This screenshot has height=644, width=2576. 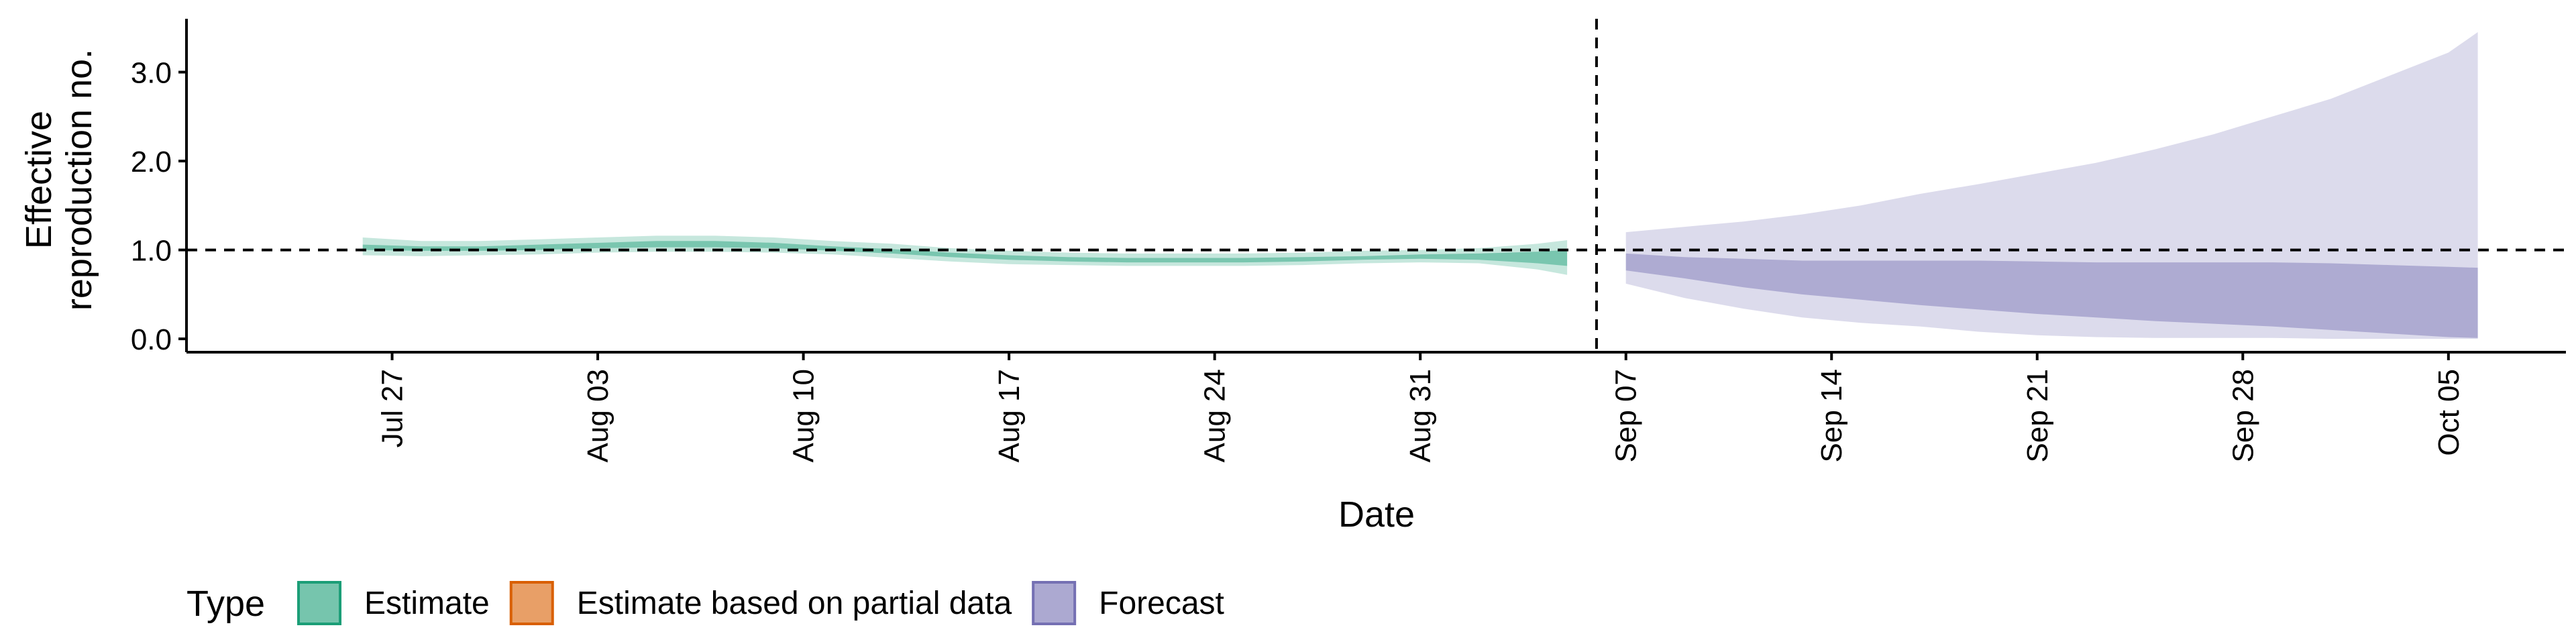 I want to click on forecast-inner-band, so click(x=2051, y=295).